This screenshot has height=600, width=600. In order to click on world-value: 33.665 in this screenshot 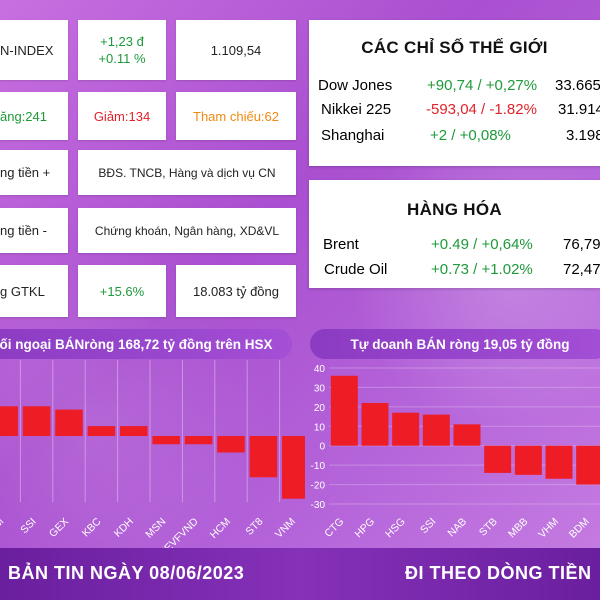, I will do `click(577, 85)`.